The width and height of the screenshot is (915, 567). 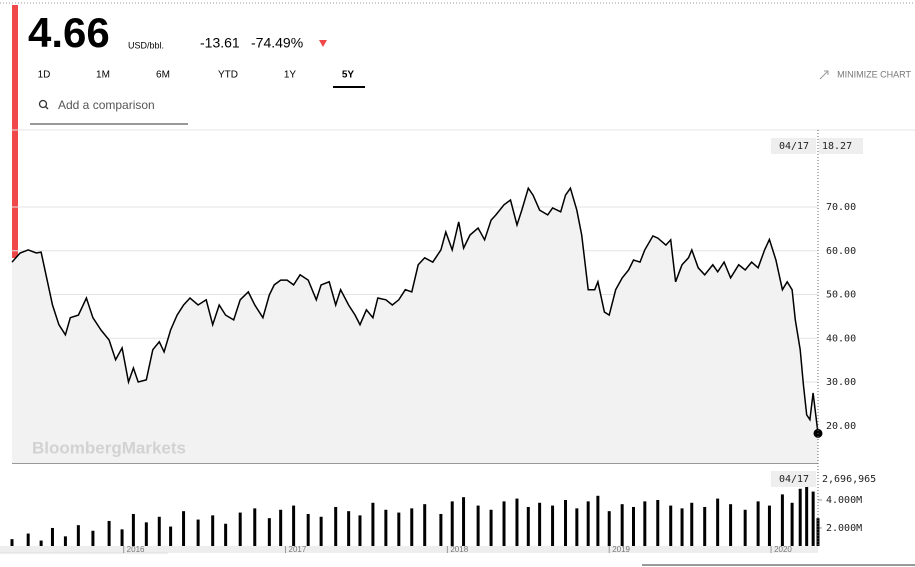 I want to click on comparison-search: Add a comparison, so click(x=109, y=111).